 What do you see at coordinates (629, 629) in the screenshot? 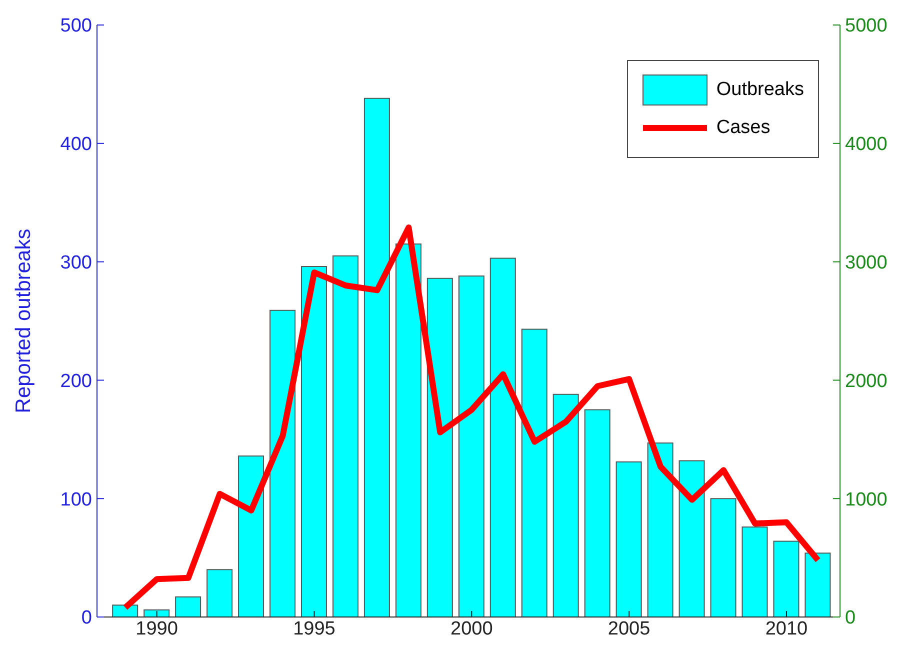
I see `x-tick-label: 2005` at bounding box center [629, 629].